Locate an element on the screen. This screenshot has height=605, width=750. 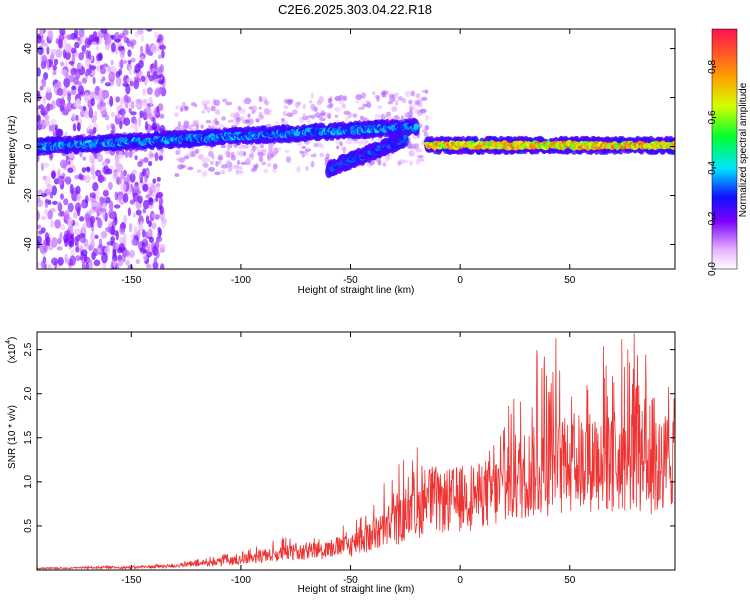
colorbar-tick-label: 0.6 is located at coordinates (712, 117).